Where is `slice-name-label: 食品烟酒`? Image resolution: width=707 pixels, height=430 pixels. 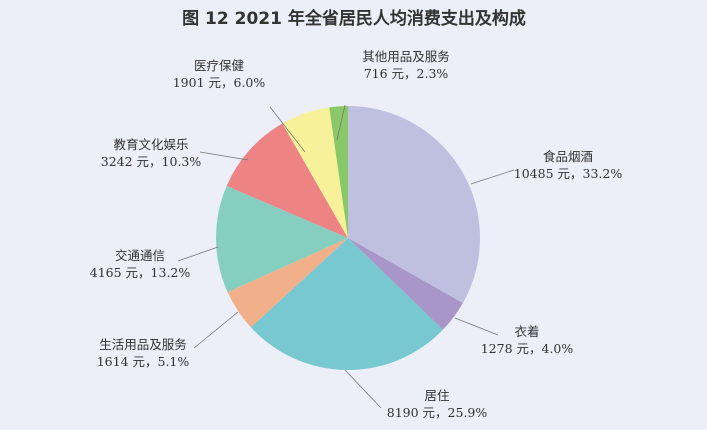 slice-name-label: 食品烟酒 is located at coordinates (568, 156).